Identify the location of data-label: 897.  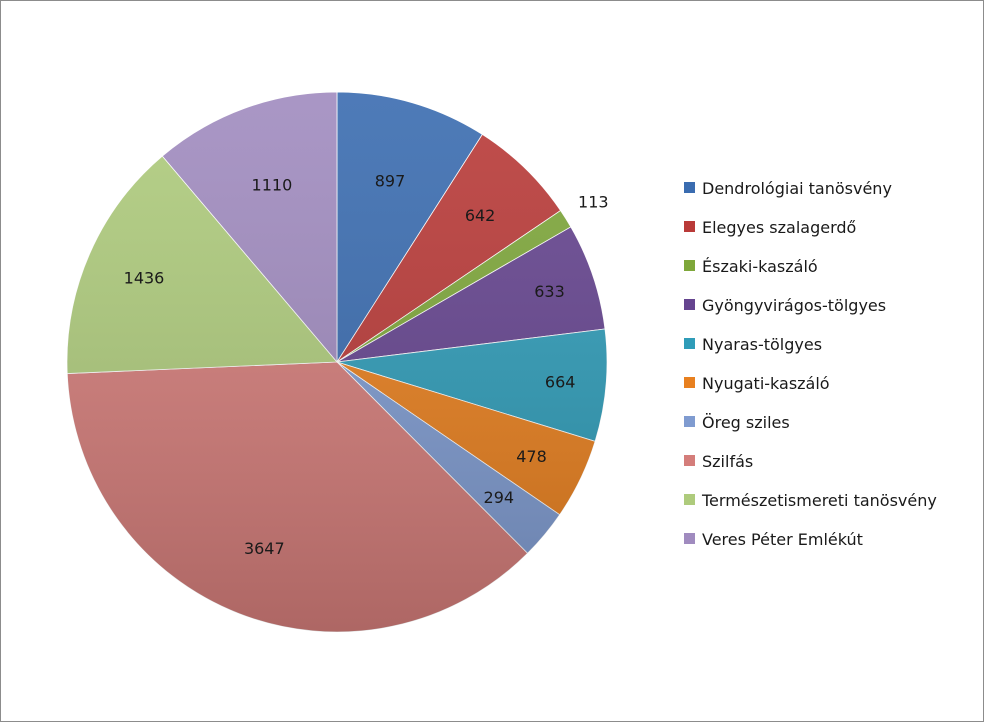
(390, 181).